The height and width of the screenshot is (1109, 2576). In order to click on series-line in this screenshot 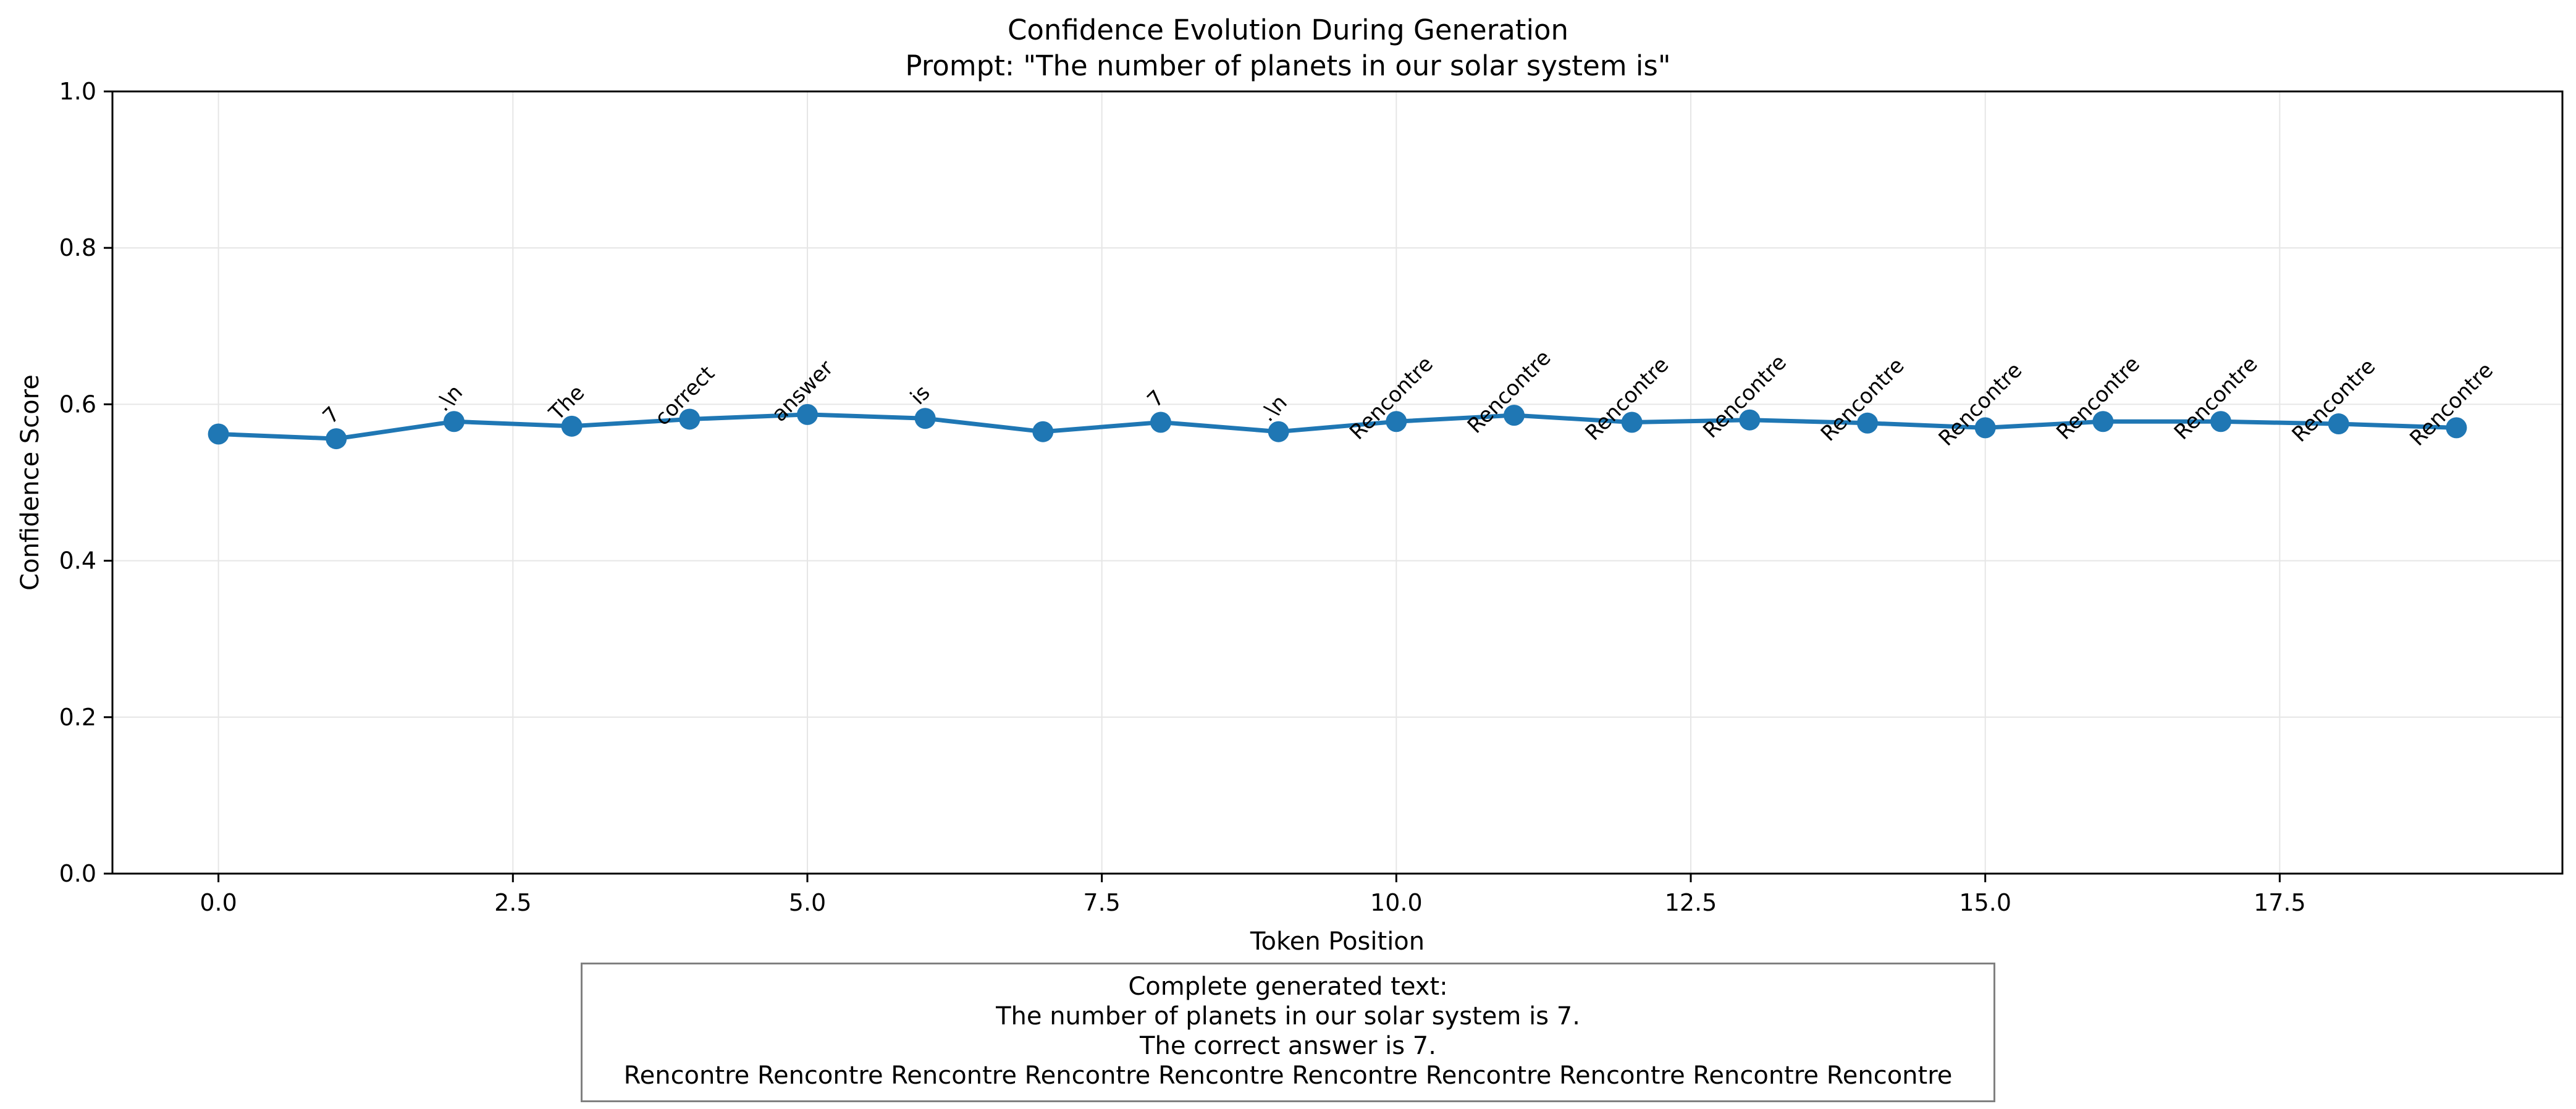, I will do `click(1337, 426)`.